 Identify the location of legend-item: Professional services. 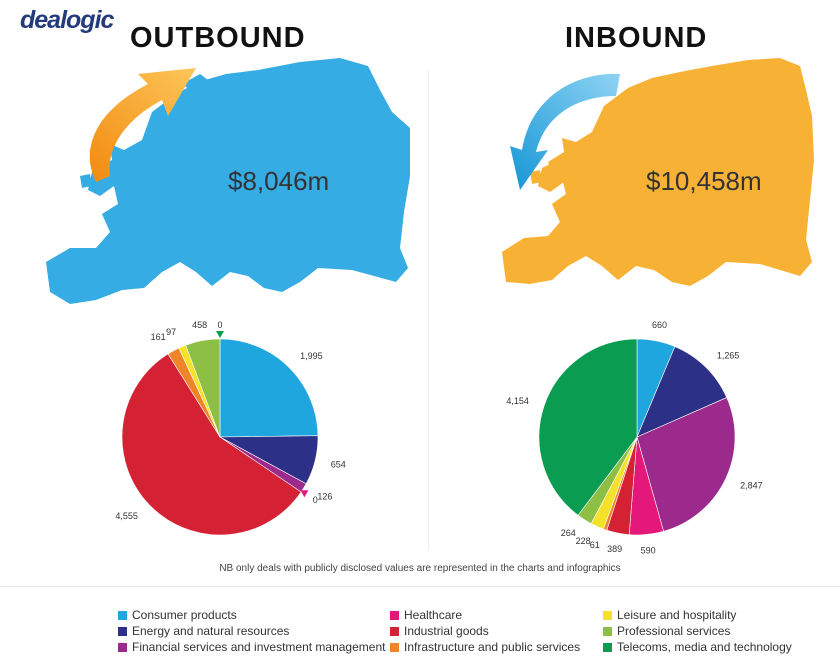
(710, 631).